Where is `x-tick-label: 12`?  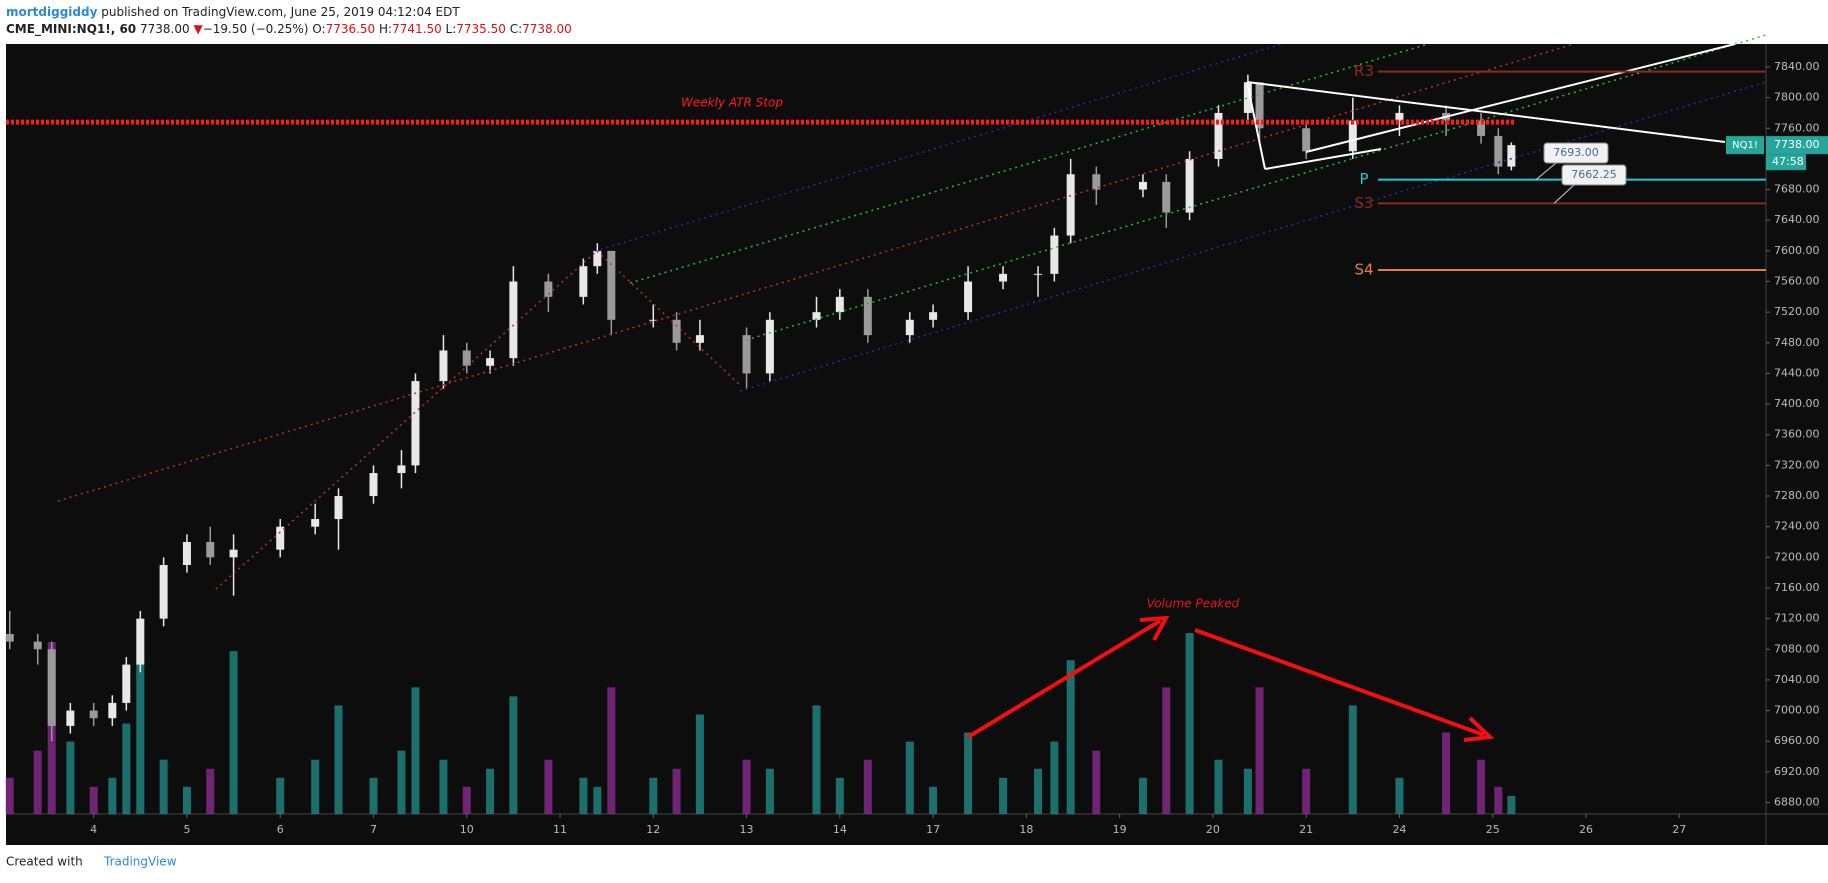
x-tick-label: 12 is located at coordinates (653, 829).